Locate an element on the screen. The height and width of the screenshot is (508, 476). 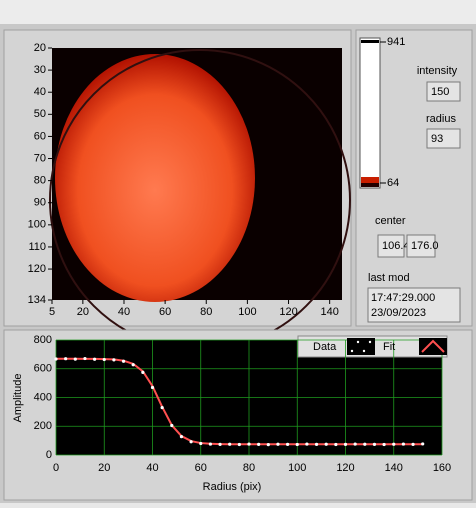
colorbar-low-dark is located at coordinates (370, 185).